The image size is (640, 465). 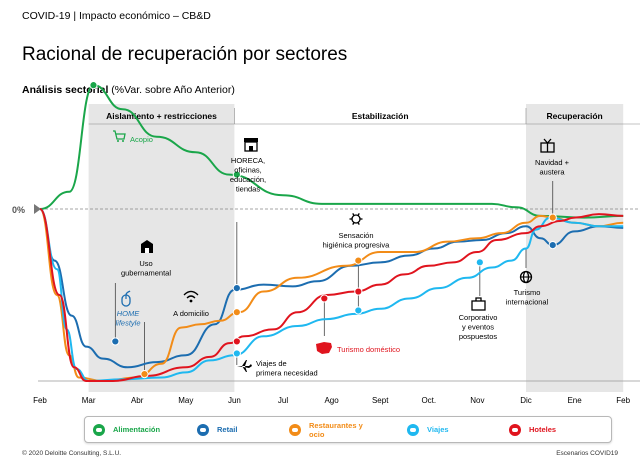 I want to click on briefcase-body, so click(x=478, y=305).